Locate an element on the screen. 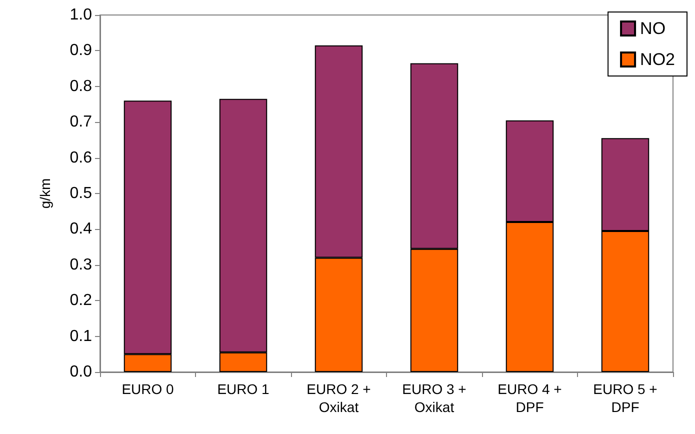  y-tick-label: 0.0 is located at coordinates (81, 372).